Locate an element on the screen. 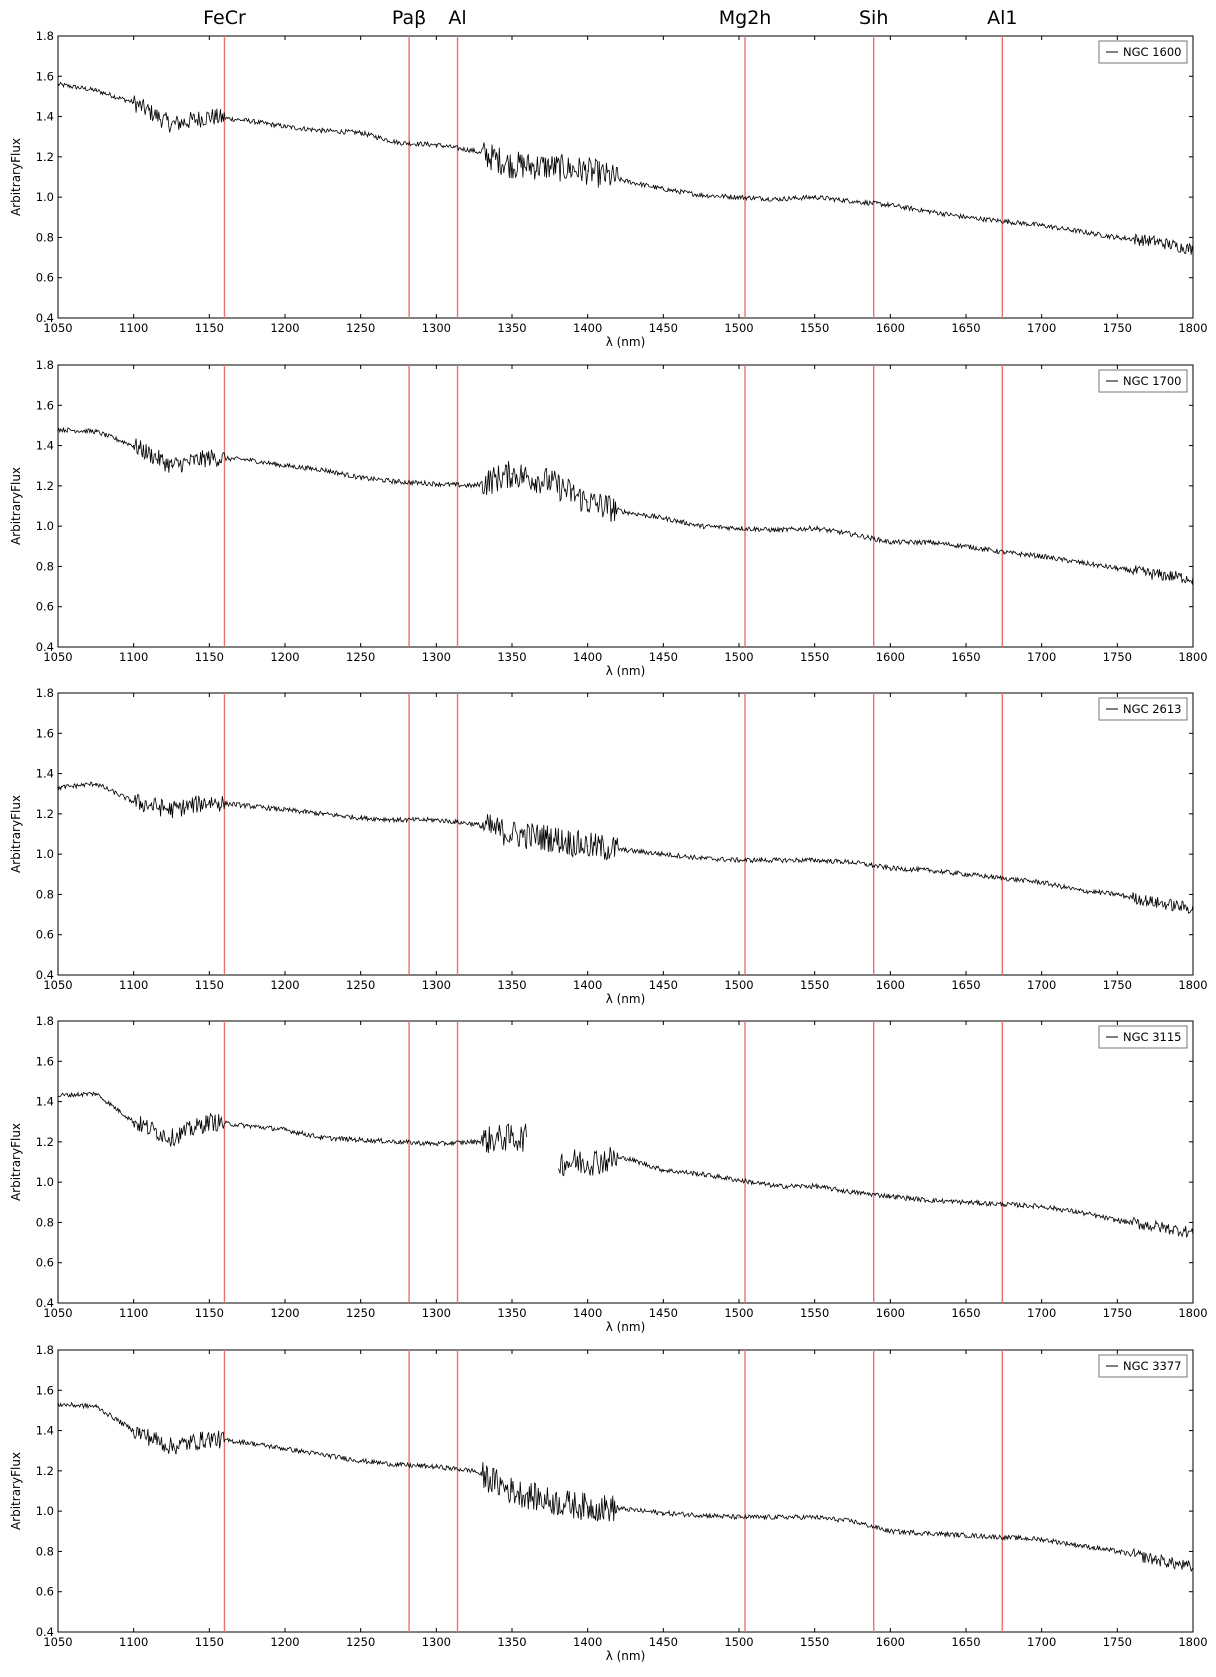 The height and width of the screenshot is (1677, 1216). y-tick-label: 0.6 is located at coordinates (45, 1263).